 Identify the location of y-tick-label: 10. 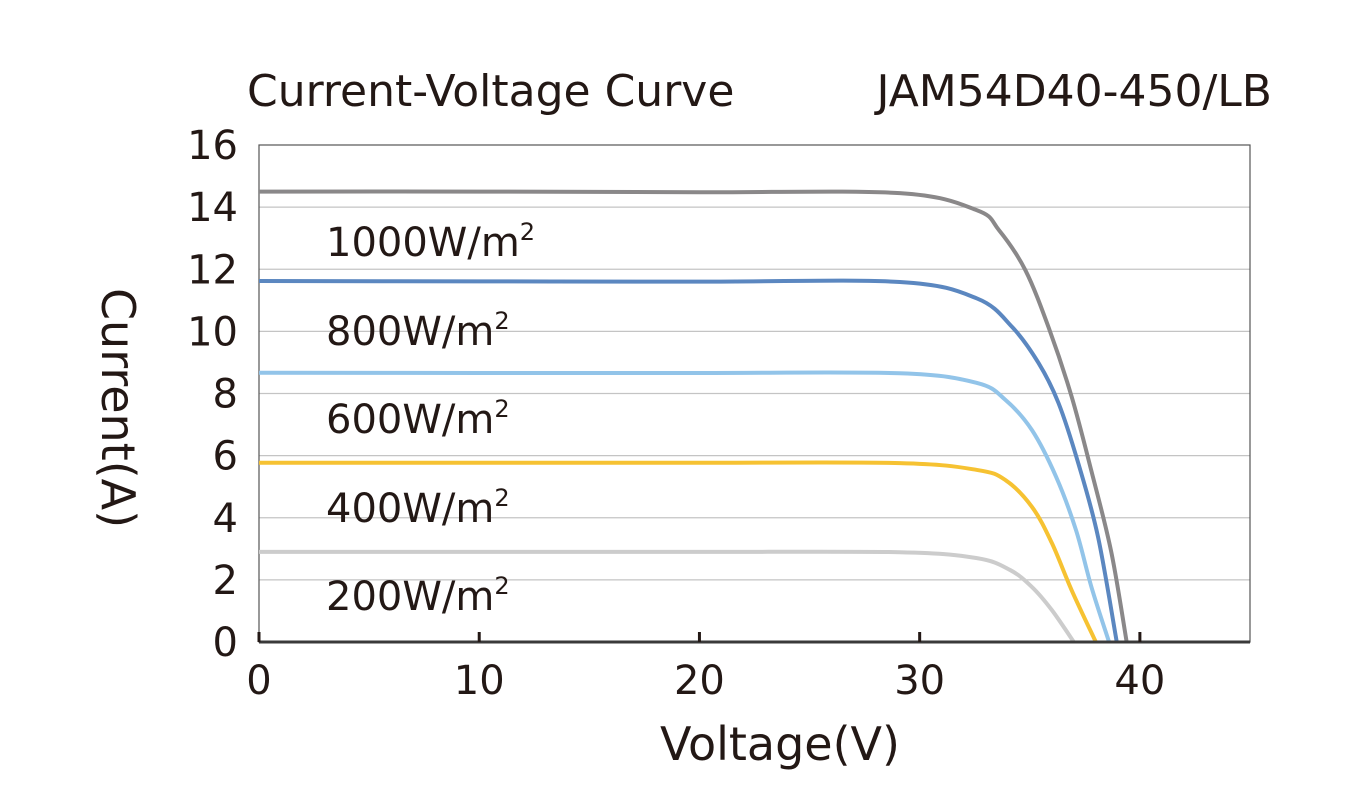
(212, 332).